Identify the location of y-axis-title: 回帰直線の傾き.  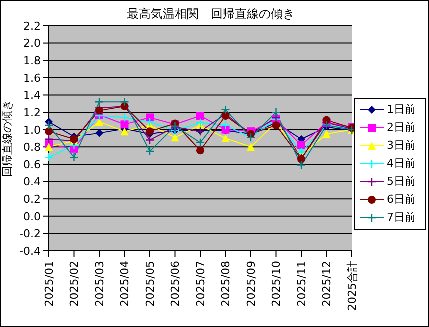
(7, 138).